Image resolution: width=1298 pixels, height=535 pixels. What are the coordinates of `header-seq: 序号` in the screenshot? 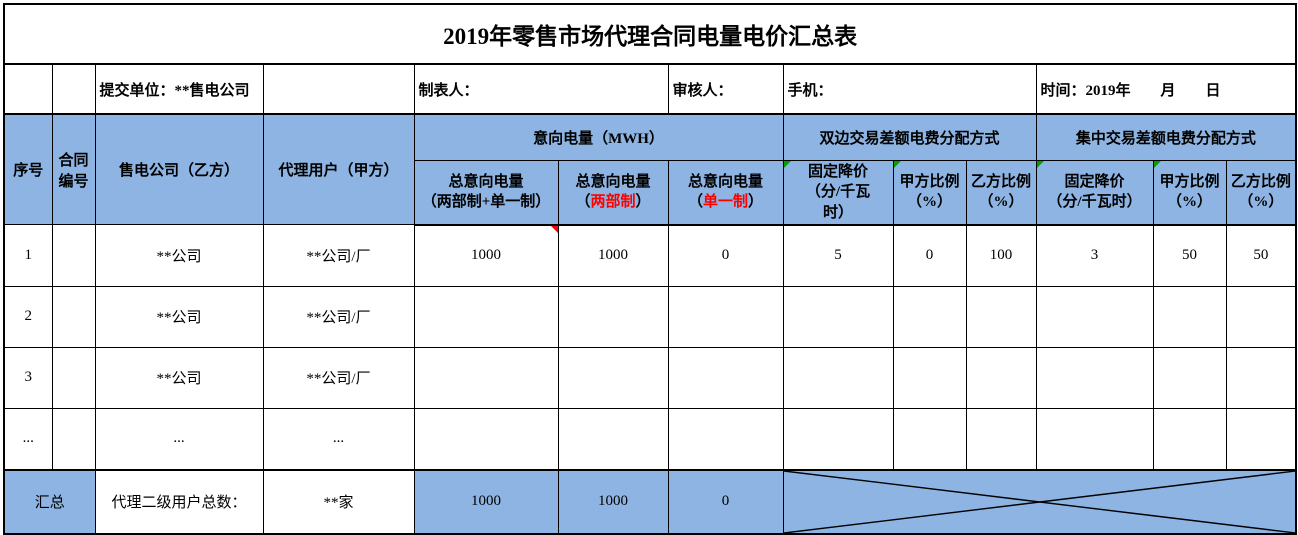 It's located at (28, 169).